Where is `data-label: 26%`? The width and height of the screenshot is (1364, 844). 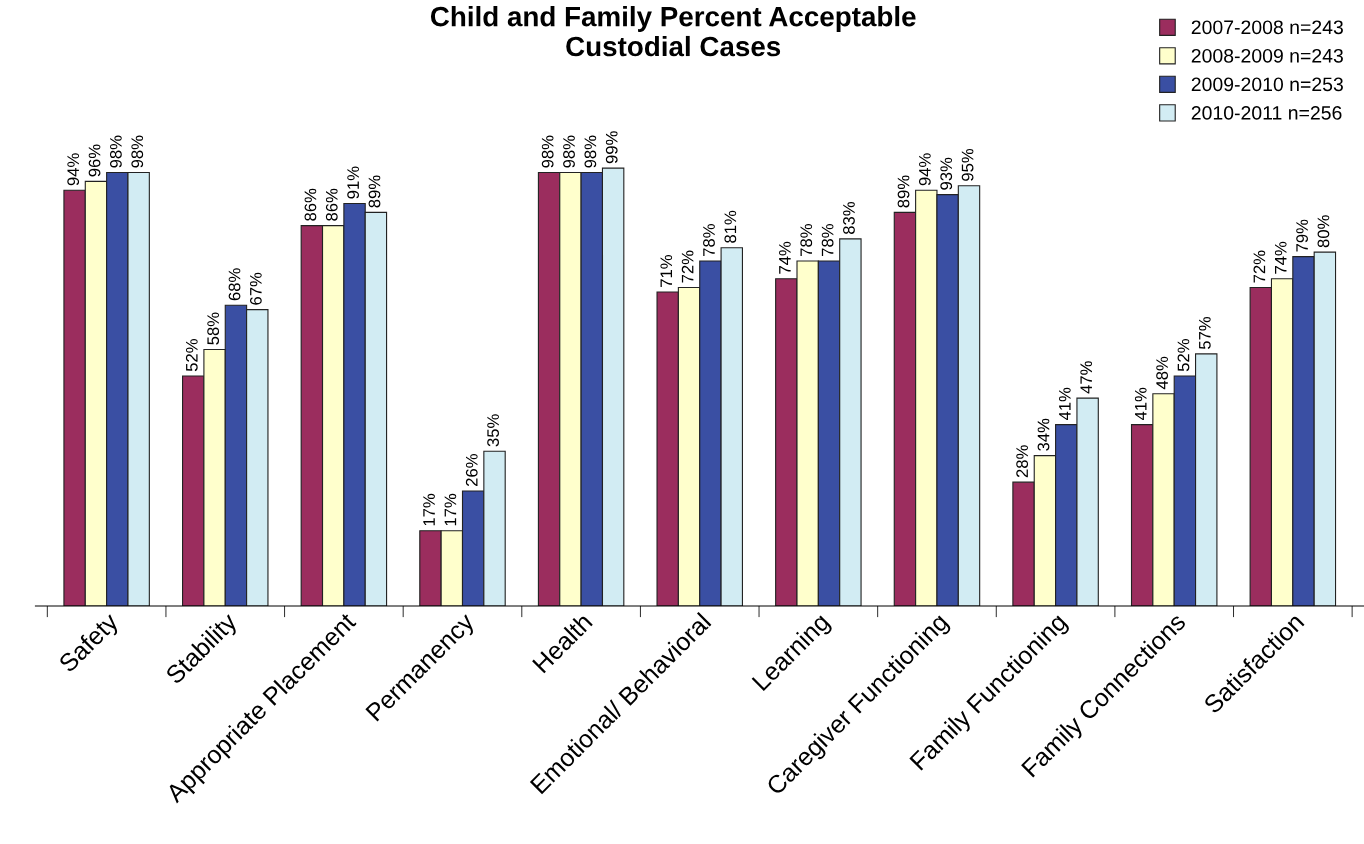
data-label: 26% is located at coordinates (471, 470).